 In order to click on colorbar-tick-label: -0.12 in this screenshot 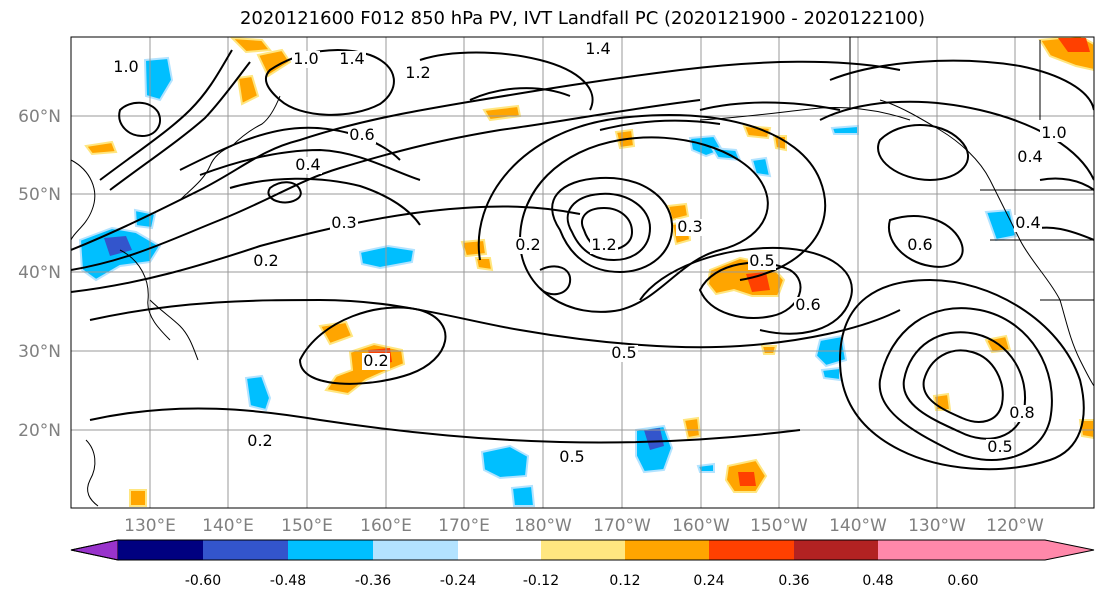, I will do `click(541, 581)`.